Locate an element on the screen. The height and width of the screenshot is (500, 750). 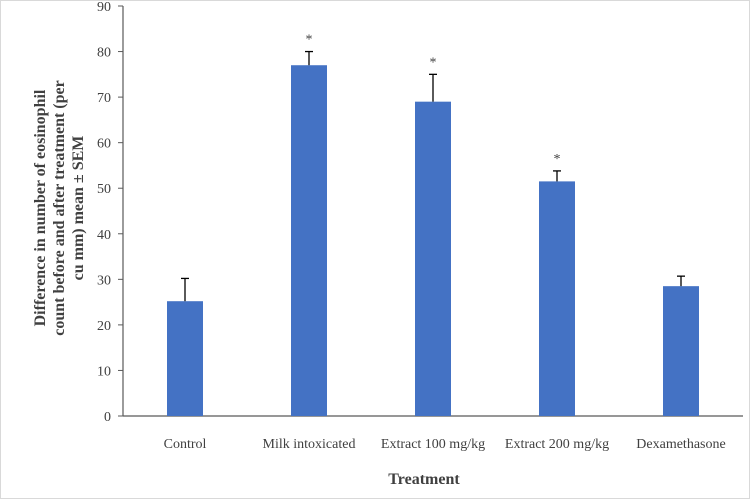
y-axis-label-line-2: count before and after treatment (per is located at coordinates (59, 208).